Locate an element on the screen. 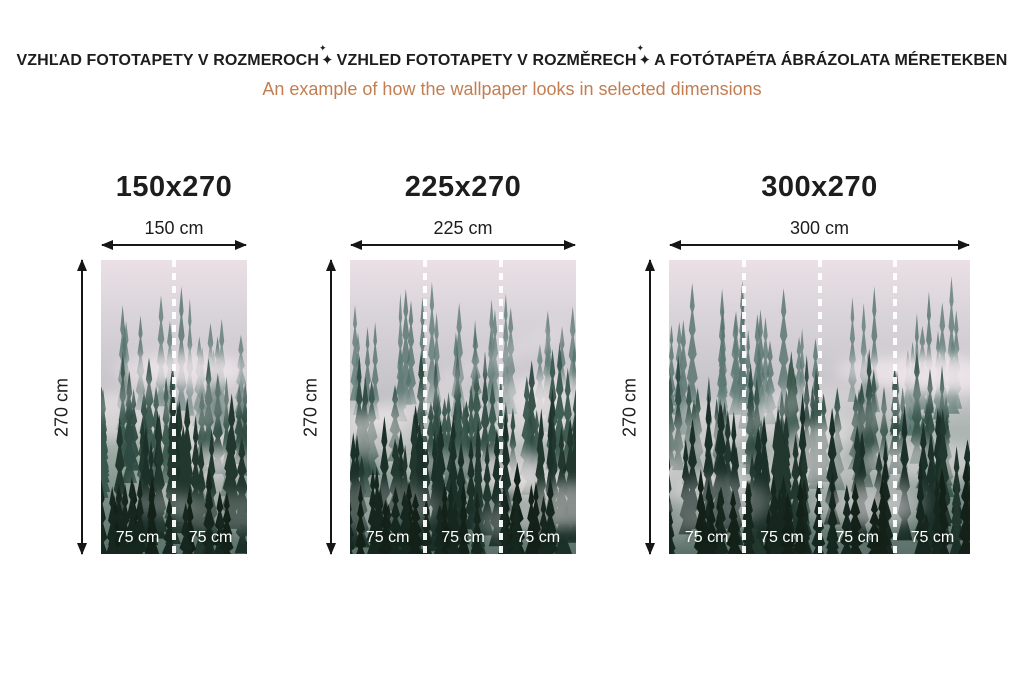  panel-title: 225x270 is located at coordinates (463, 187).